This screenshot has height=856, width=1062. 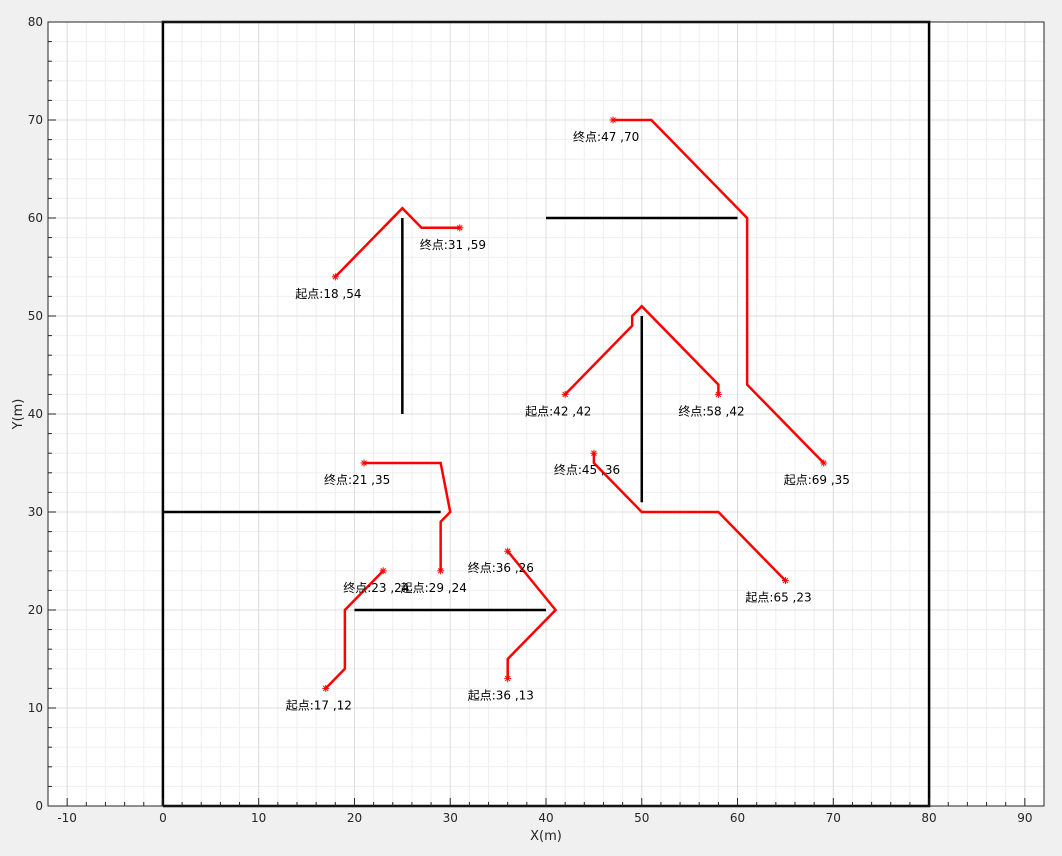 What do you see at coordinates (258, 818) in the screenshot?
I see `x-tick-label: 10` at bounding box center [258, 818].